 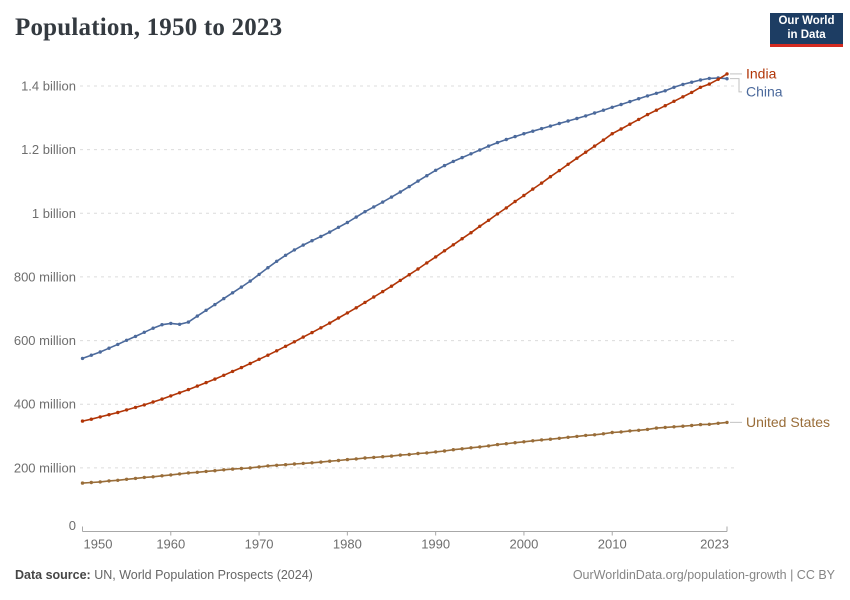 What do you see at coordinates (523, 544) in the screenshot?
I see `x-axis-tick-label: 2000` at bounding box center [523, 544].